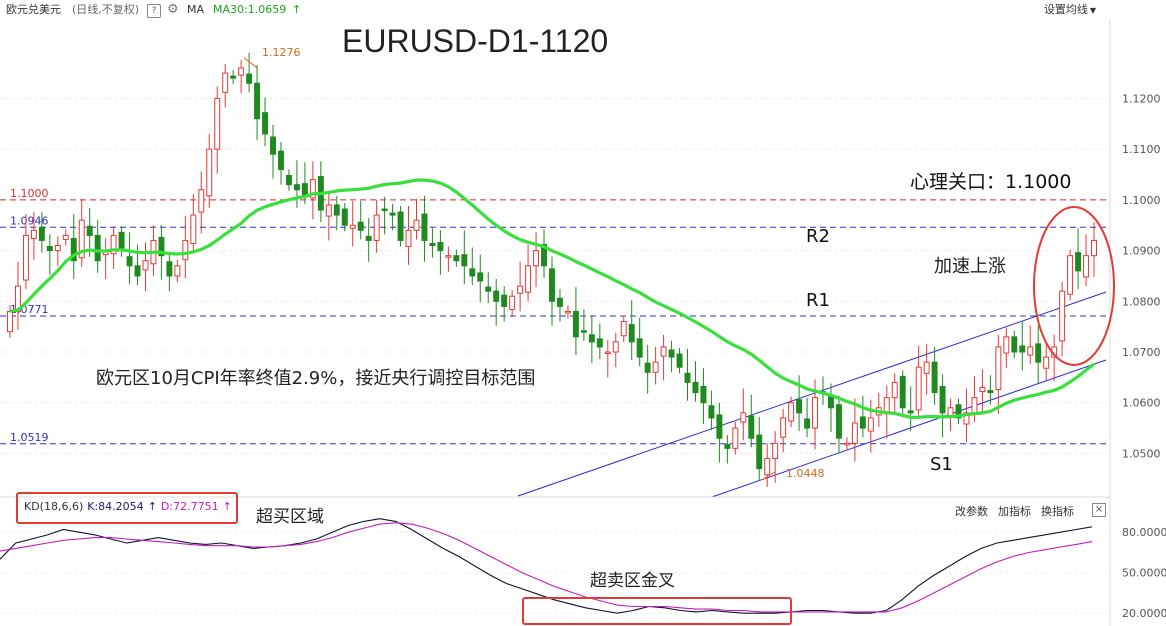 Image resolution: width=1166 pixels, height=626 pixels. What do you see at coordinates (29, 437) in the screenshot?
I see `level-label: 1.0519` at bounding box center [29, 437].